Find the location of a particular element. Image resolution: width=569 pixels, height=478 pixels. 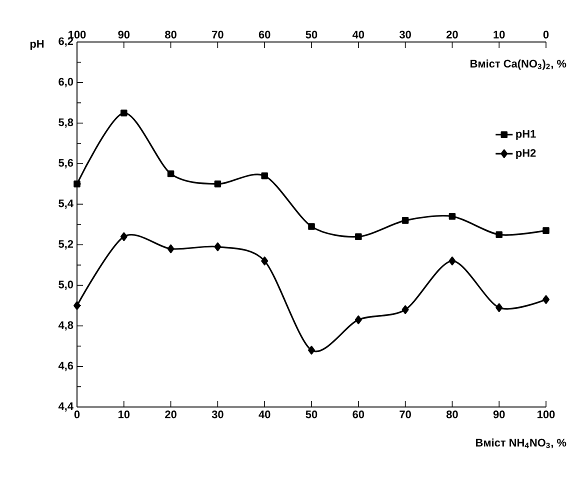

y-tick-label: 4,4 is located at coordinates (66, 407).